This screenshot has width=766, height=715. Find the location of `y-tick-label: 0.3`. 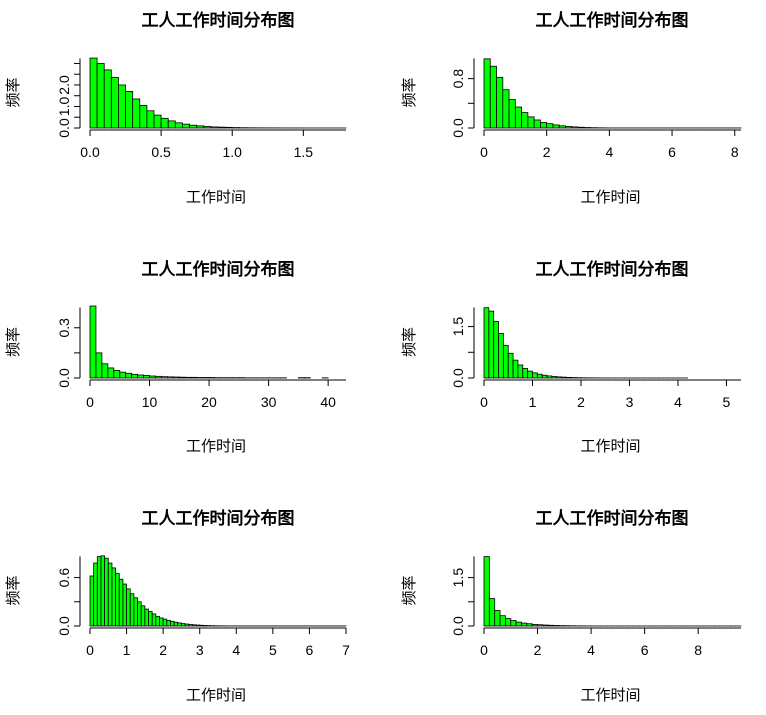

y-tick-label: 0.3 is located at coordinates (64, 328).